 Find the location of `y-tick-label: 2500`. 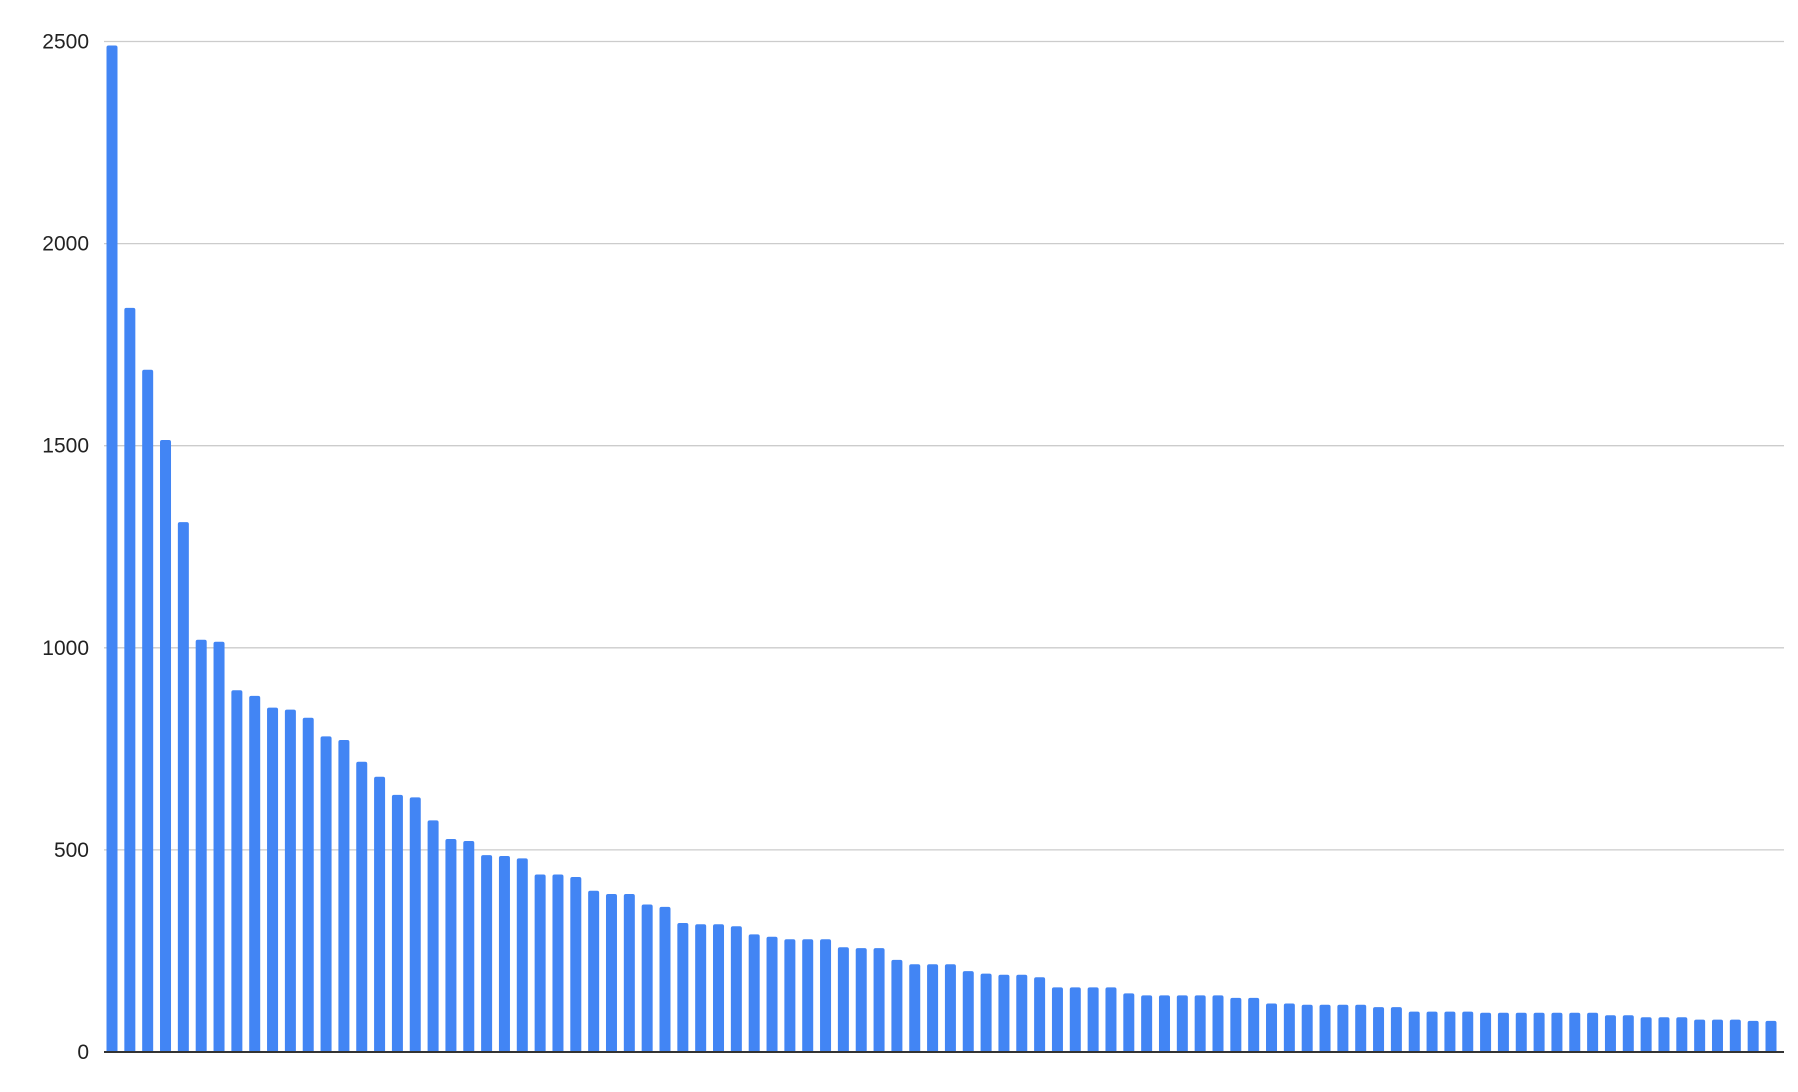

y-tick-label: 2500 is located at coordinates (65, 42).